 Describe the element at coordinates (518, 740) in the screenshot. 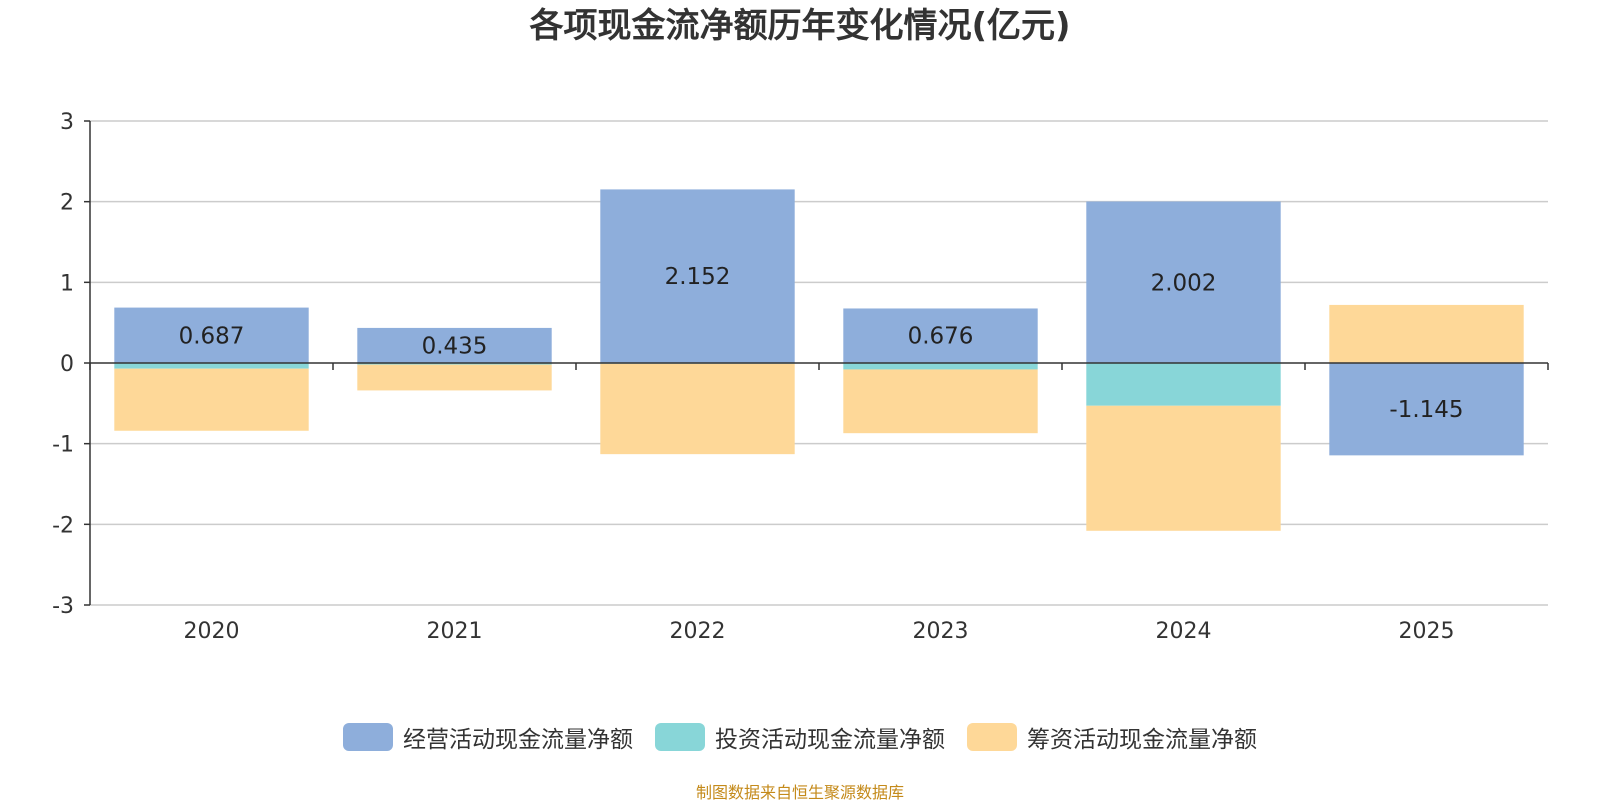

I see `legend-label: 经营活动现金流量净额` at that location.